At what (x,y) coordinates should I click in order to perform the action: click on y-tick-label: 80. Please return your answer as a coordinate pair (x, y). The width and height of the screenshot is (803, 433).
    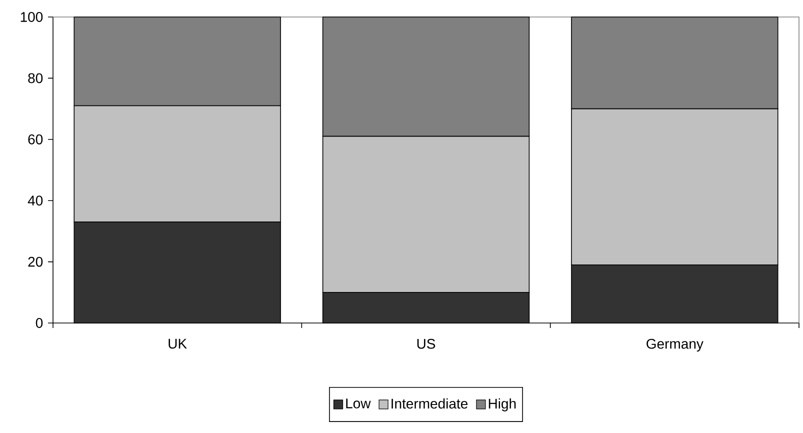
    Looking at the image, I should click on (35, 78).